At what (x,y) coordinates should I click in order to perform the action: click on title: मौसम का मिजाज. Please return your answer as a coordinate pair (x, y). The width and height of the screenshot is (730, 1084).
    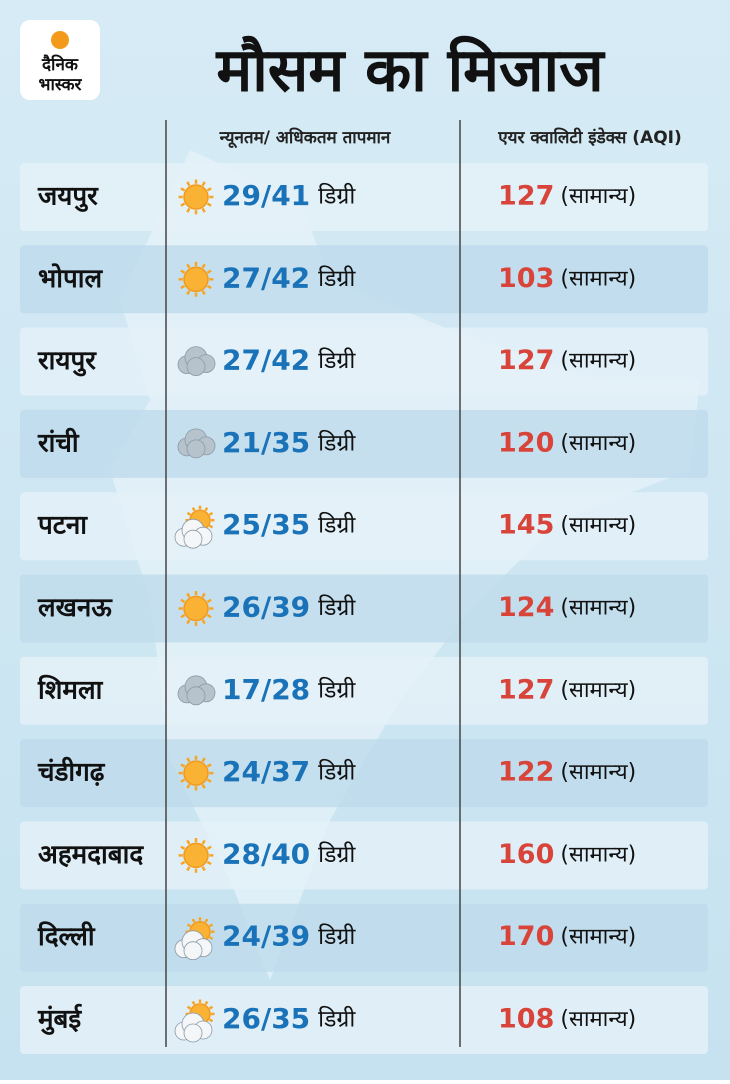
    Looking at the image, I should click on (410, 71).